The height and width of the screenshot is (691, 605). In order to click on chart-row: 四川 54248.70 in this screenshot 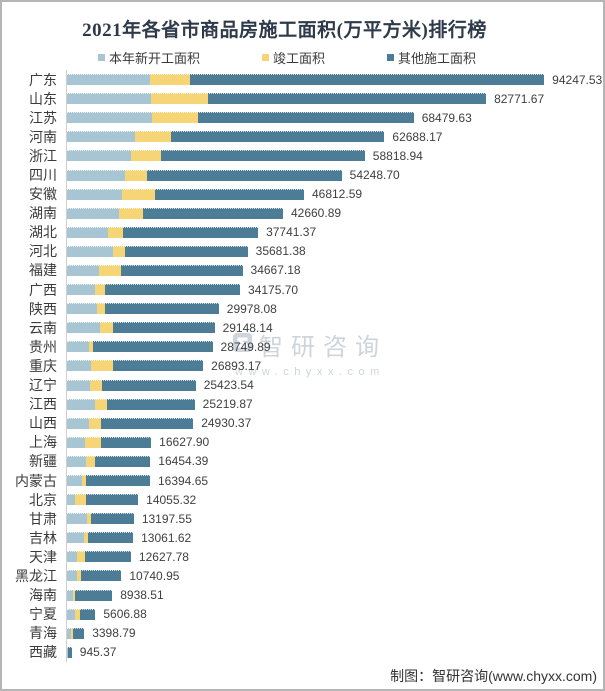, I will do `click(302, 175)`.